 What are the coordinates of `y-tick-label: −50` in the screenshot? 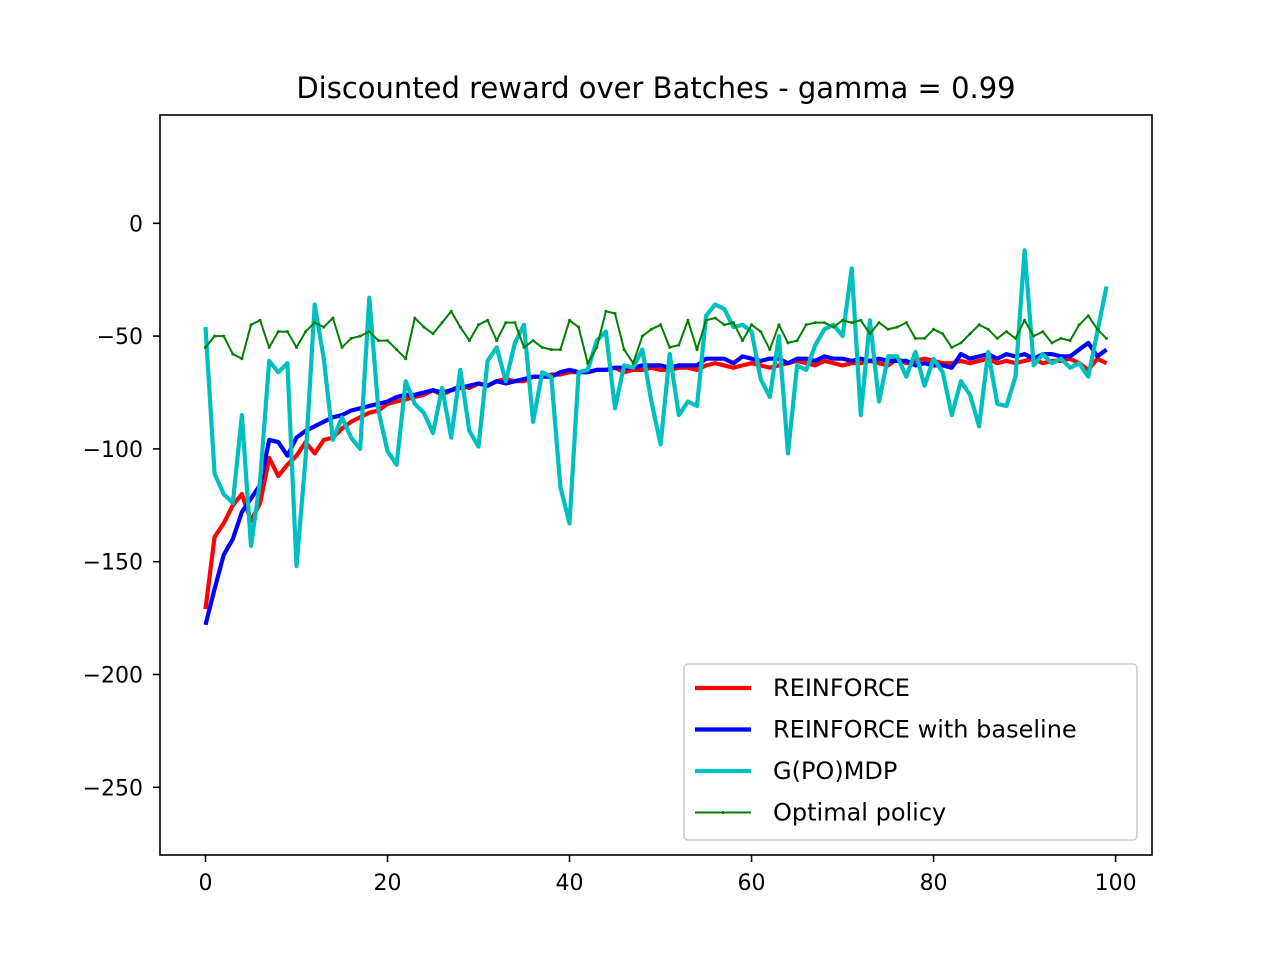 It's located at (120, 337).